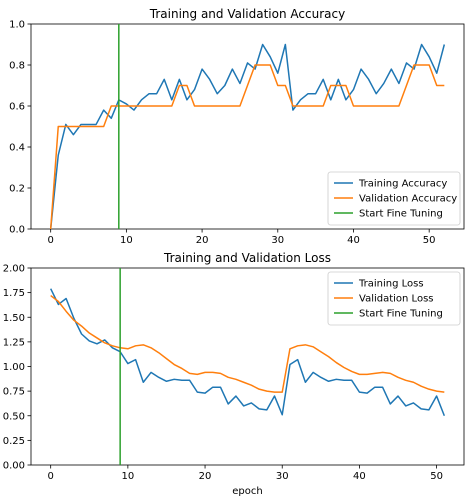 Image resolution: width=476 pixels, height=500 pixels. What do you see at coordinates (14, 392) in the screenshot?
I see `y-tick-label: 0.75` at bounding box center [14, 392].